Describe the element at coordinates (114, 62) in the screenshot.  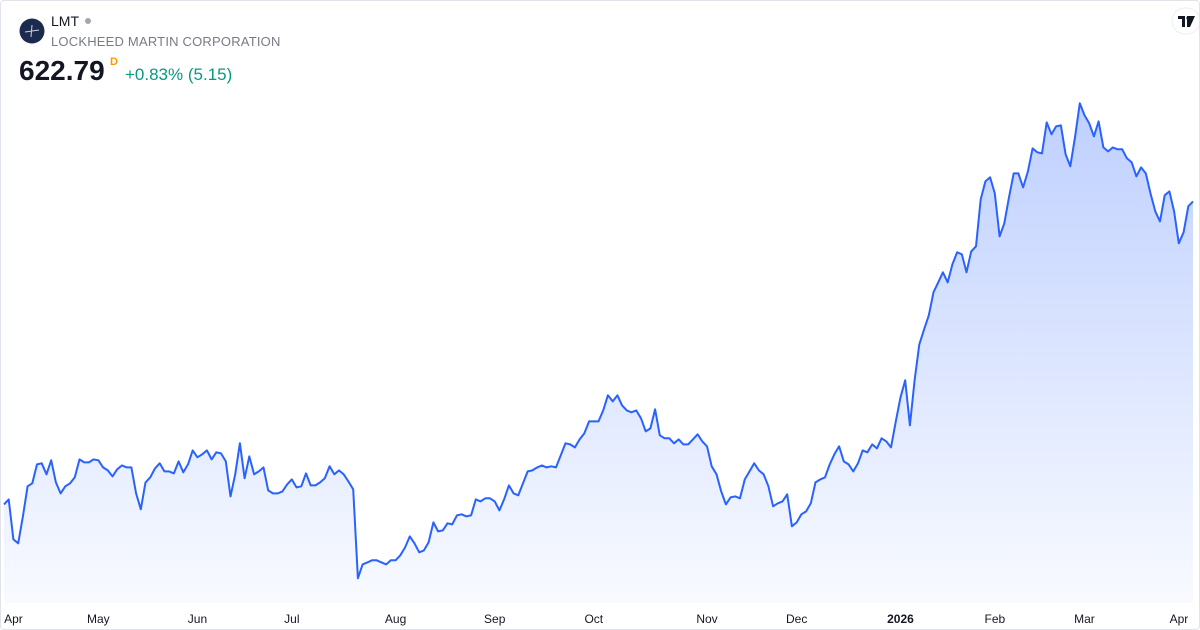
I see `interval: D` at that location.